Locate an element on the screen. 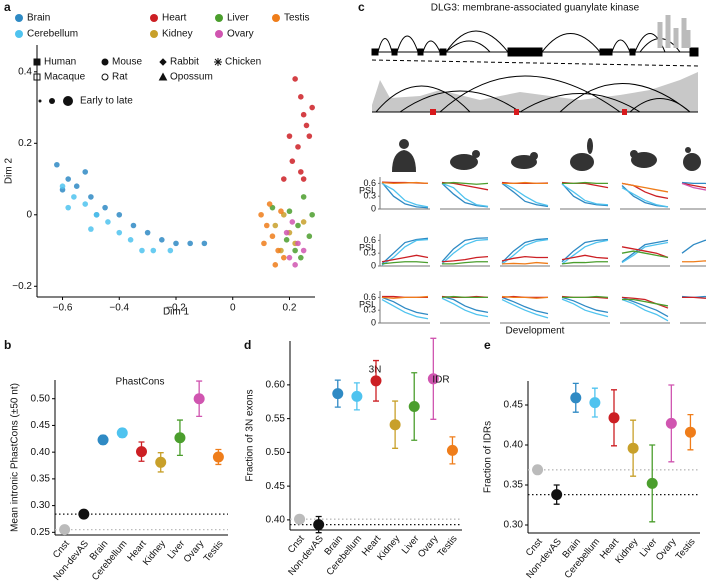 This screenshot has height=581, width=706. x-axis-label: Dim 1 is located at coordinates (176, 312).